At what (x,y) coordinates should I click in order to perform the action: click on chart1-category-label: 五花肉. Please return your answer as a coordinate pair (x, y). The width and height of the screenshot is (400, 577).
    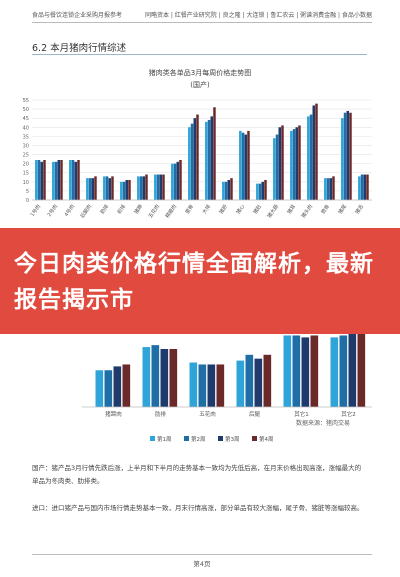
    Looking at the image, I should click on (154, 211).